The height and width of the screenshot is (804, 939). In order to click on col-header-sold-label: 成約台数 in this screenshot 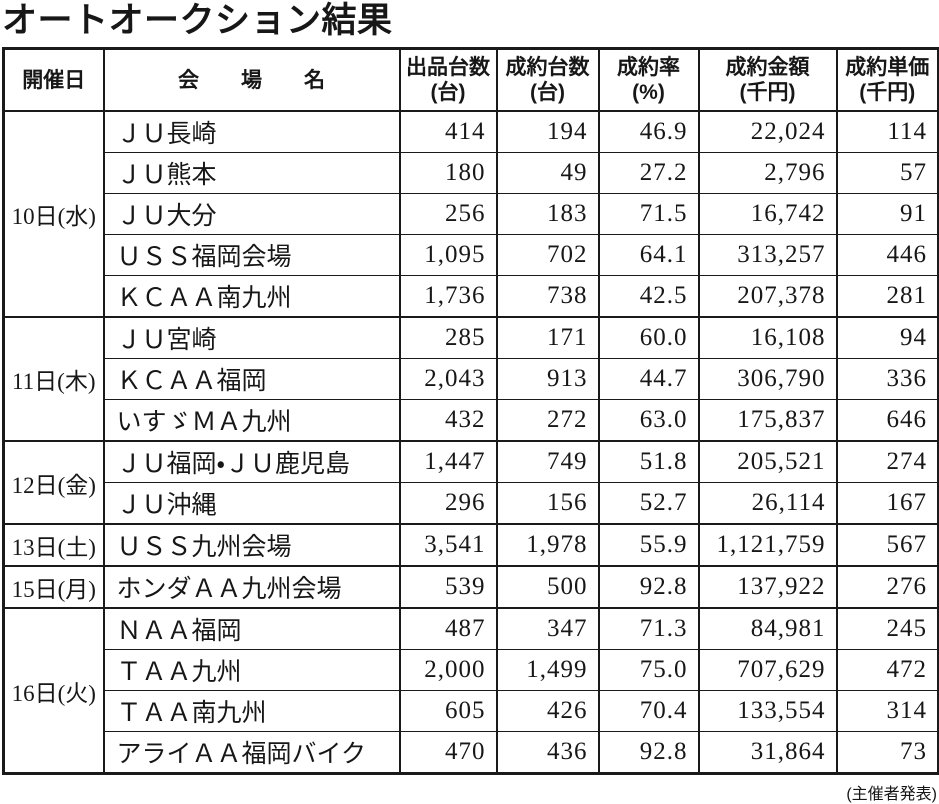, I will do `click(547, 68)`.